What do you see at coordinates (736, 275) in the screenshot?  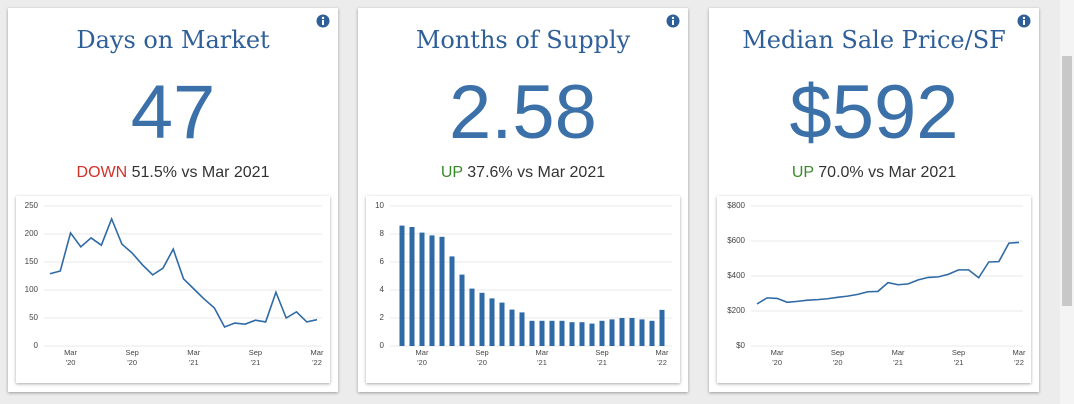 I see `y-tick-label: $400` at bounding box center [736, 275].